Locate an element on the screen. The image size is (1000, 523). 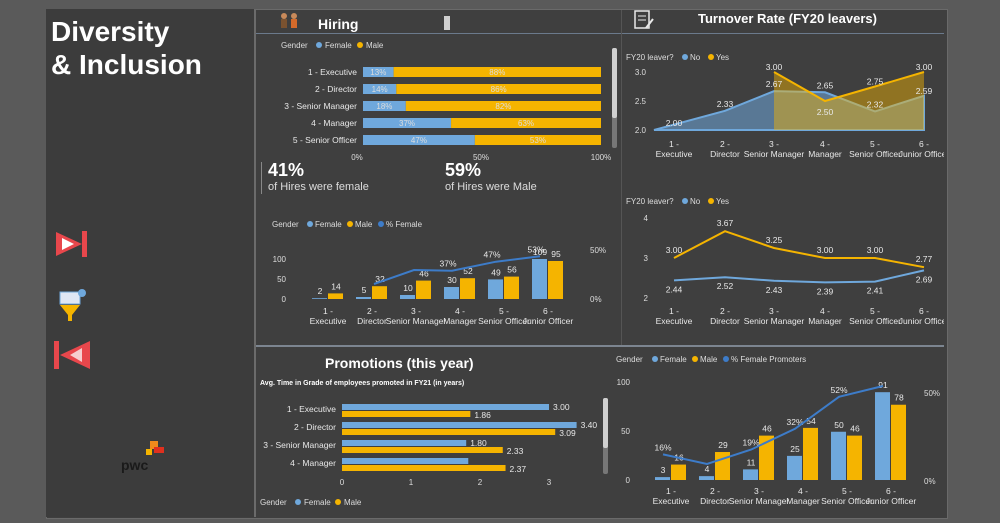
data-label: 3.67 is located at coordinates (725, 223).